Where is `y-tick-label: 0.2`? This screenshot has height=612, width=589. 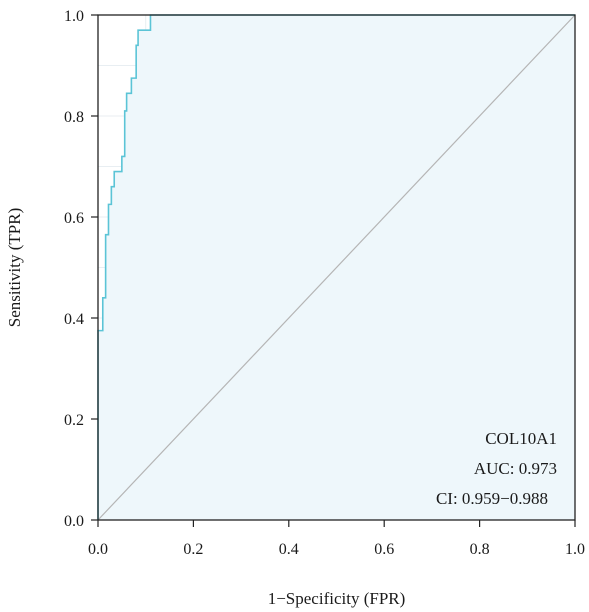
y-tick-label: 0.2 is located at coordinates (74, 420).